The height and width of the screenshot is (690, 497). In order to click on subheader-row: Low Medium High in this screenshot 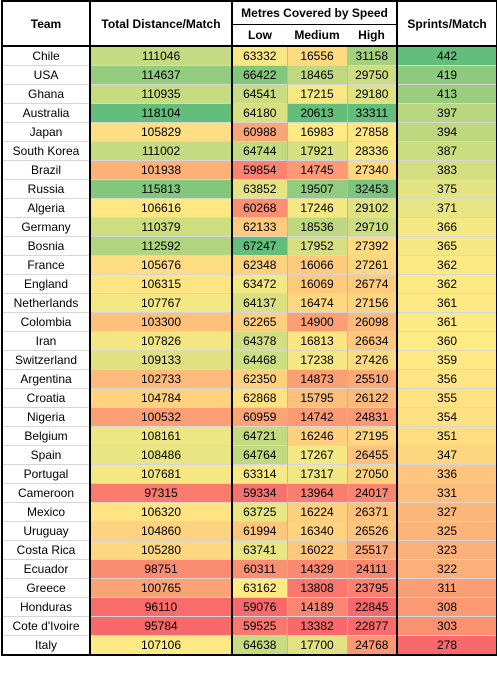, I will do `click(249, 35)`.